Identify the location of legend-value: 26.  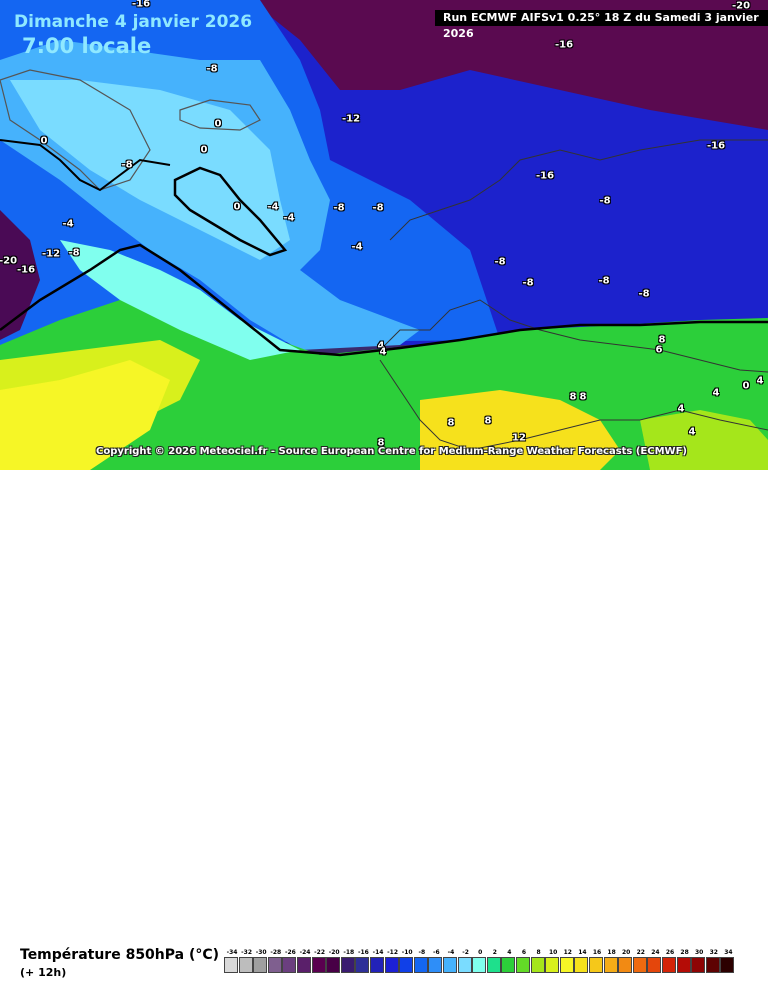
(670, 952).